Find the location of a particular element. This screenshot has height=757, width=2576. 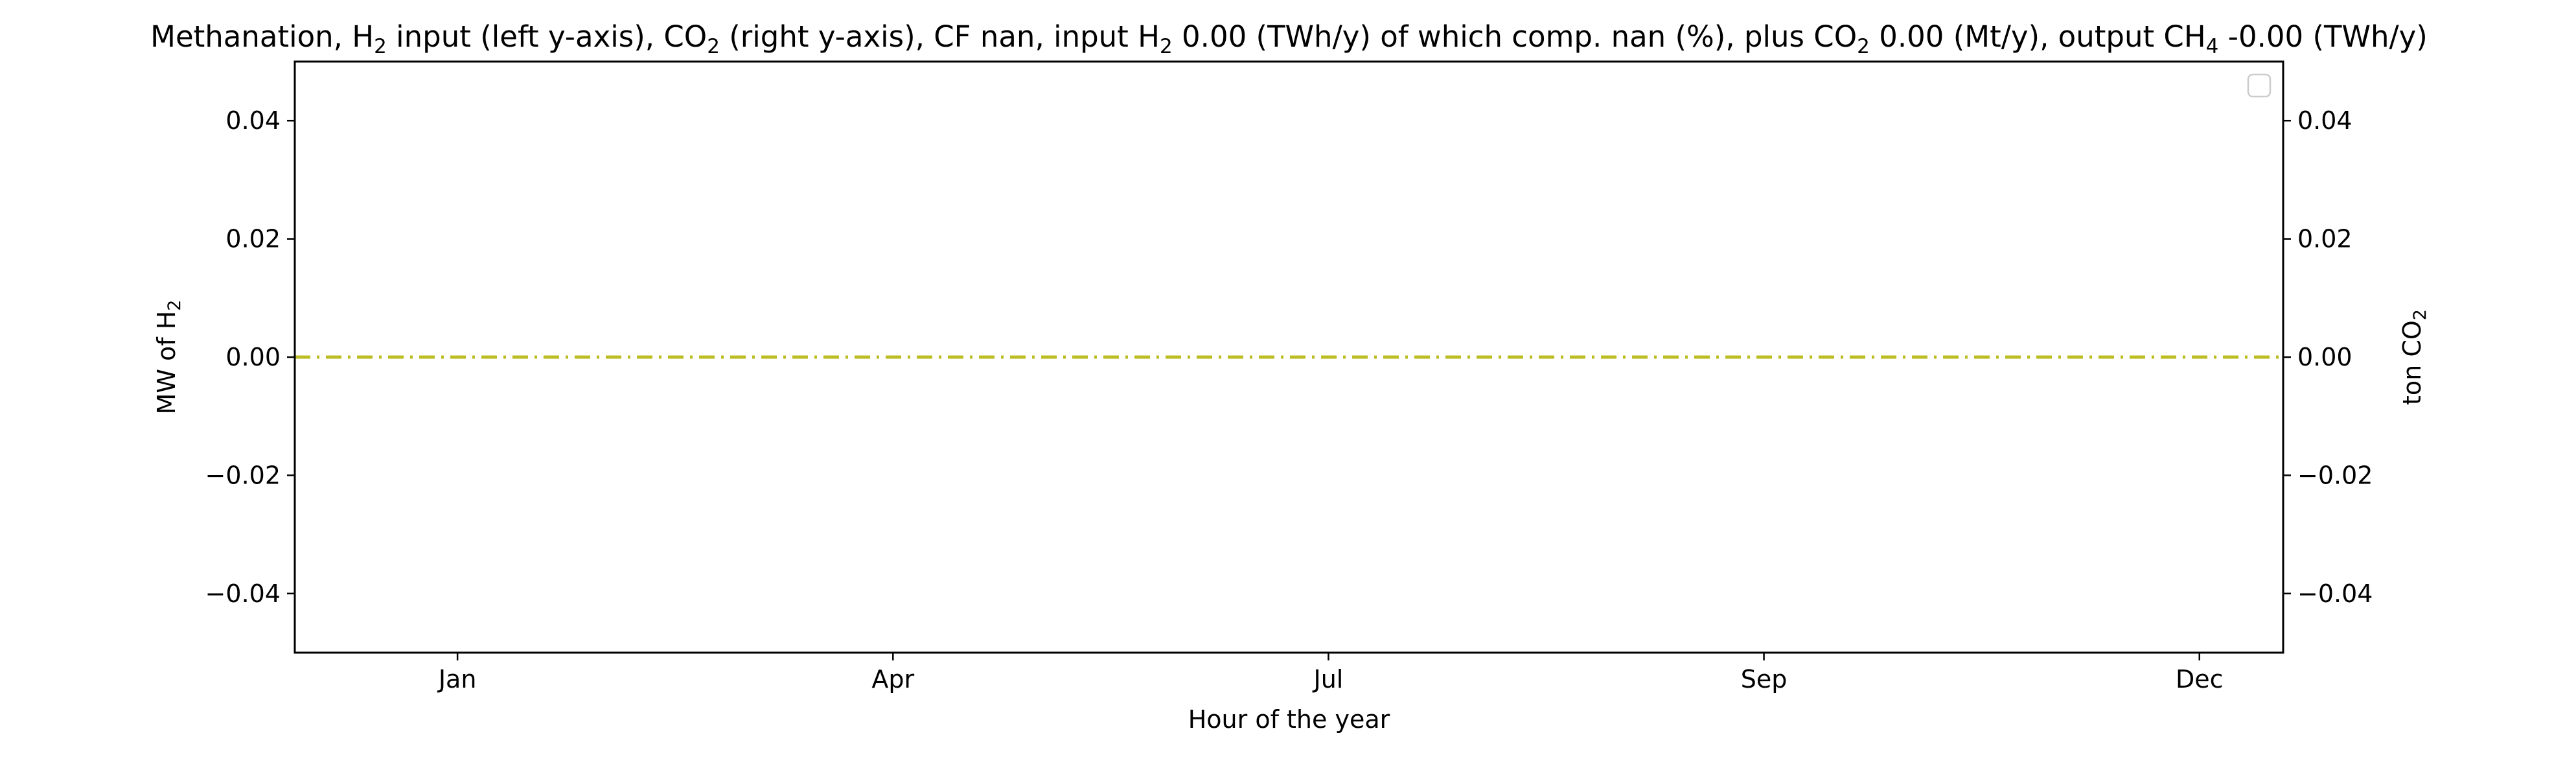

y-right-tick-label-4: 0.04 is located at coordinates (2324, 120).